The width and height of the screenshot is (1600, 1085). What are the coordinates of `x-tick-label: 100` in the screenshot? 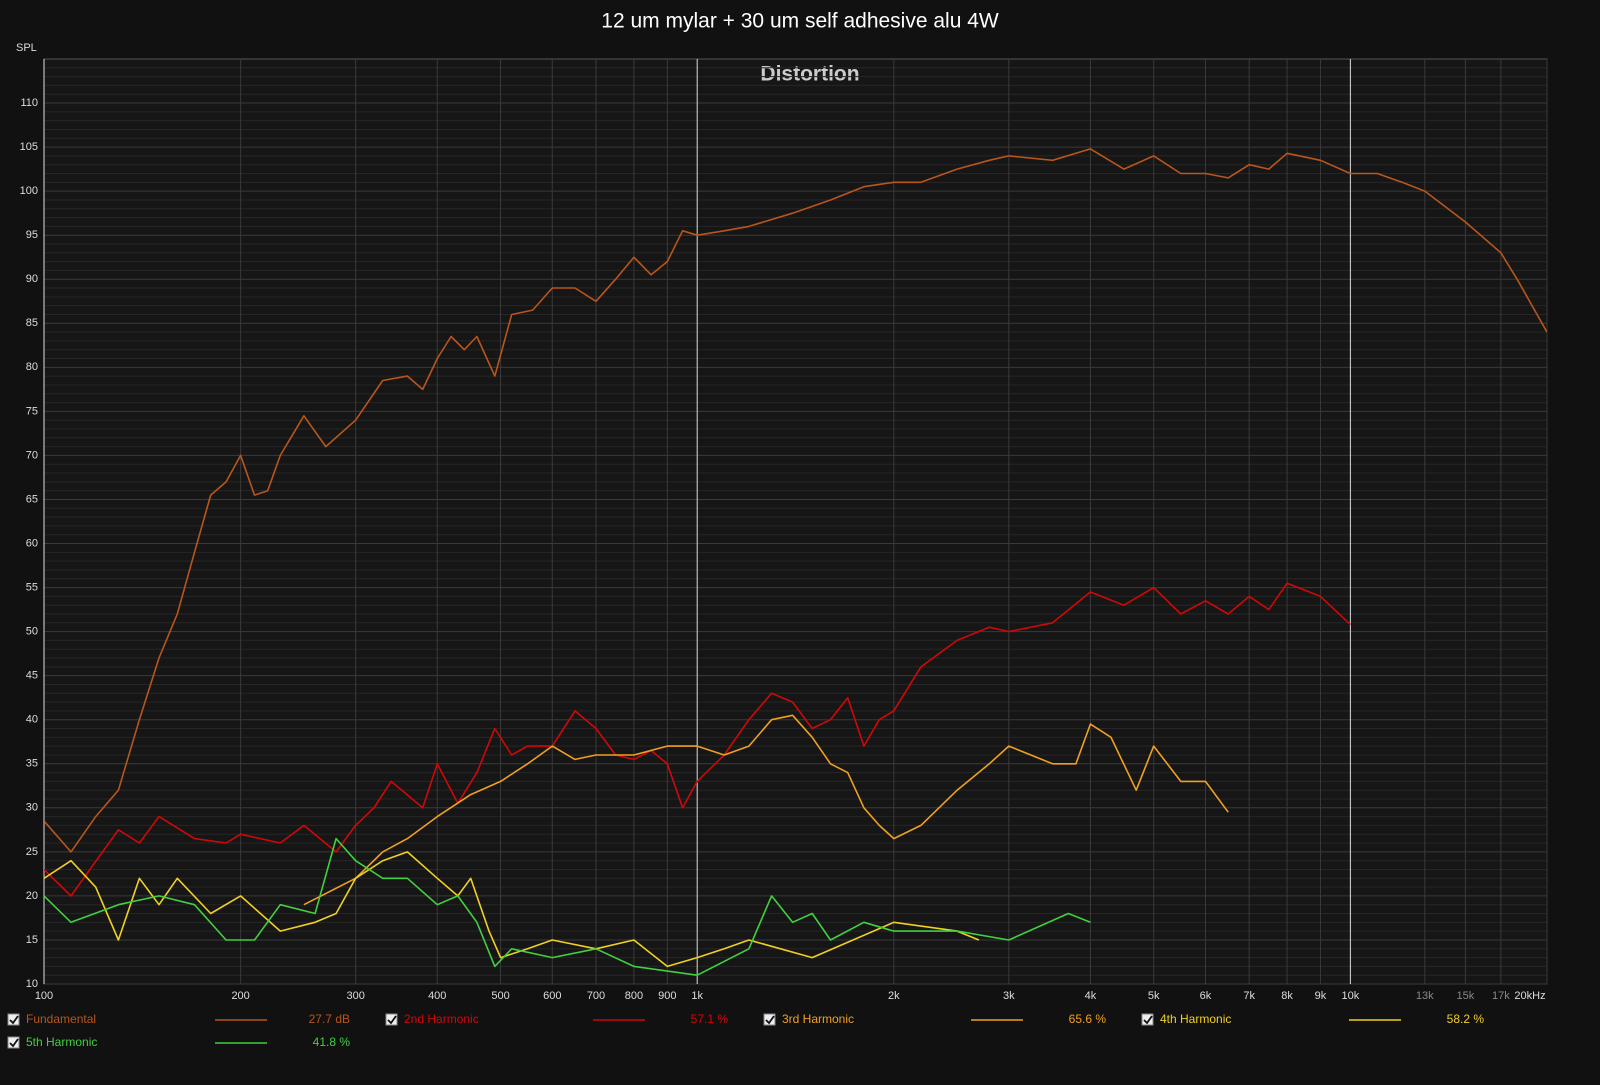 It's located at (44, 996).